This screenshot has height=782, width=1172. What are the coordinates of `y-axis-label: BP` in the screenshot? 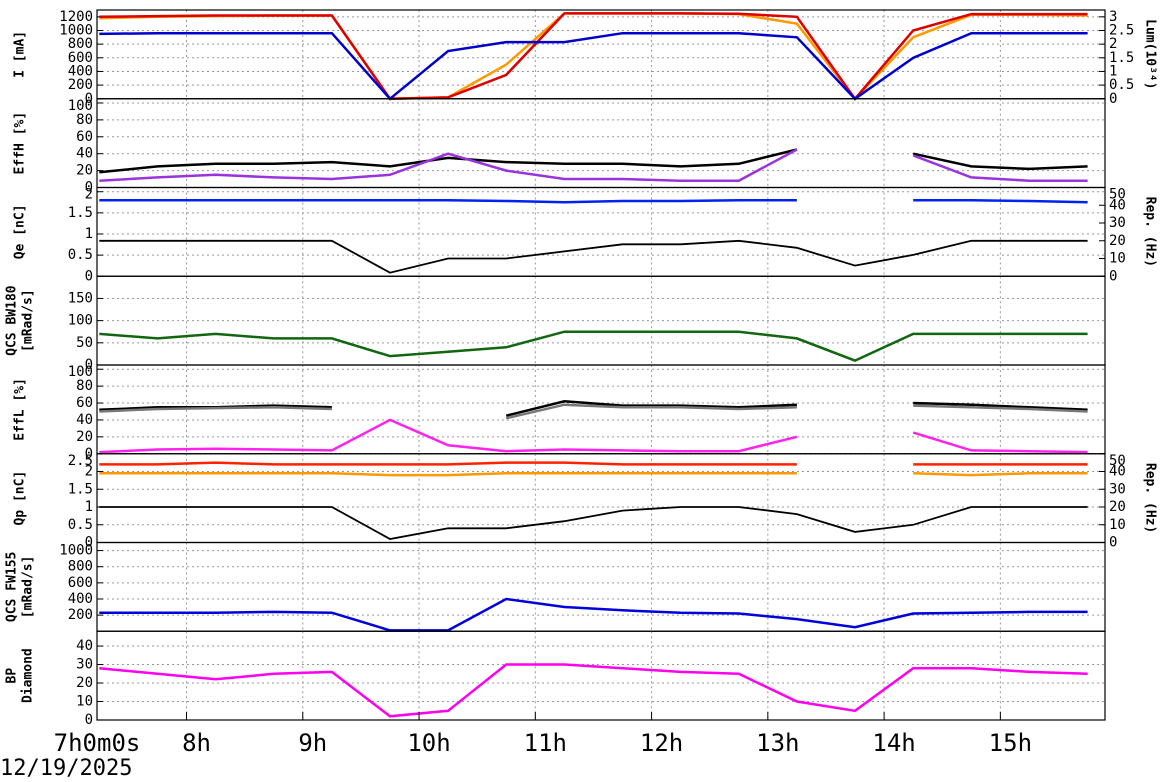 It's located at (12, 676).